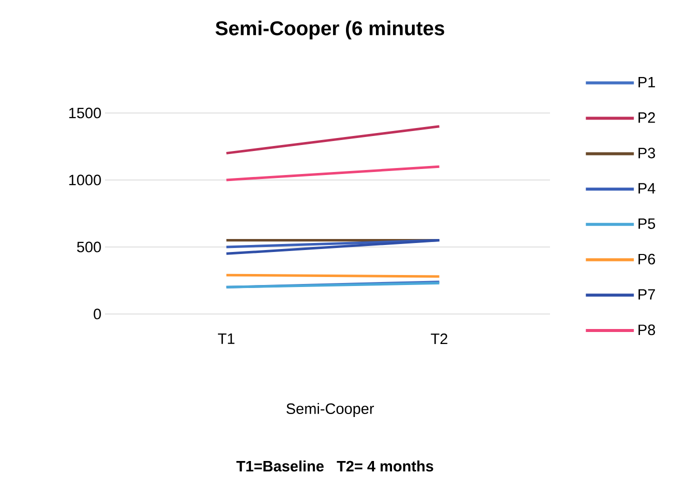 This screenshot has width=700, height=483. What do you see at coordinates (647, 153) in the screenshot?
I see `legend-label: P3` at bounding box center [647, 153].